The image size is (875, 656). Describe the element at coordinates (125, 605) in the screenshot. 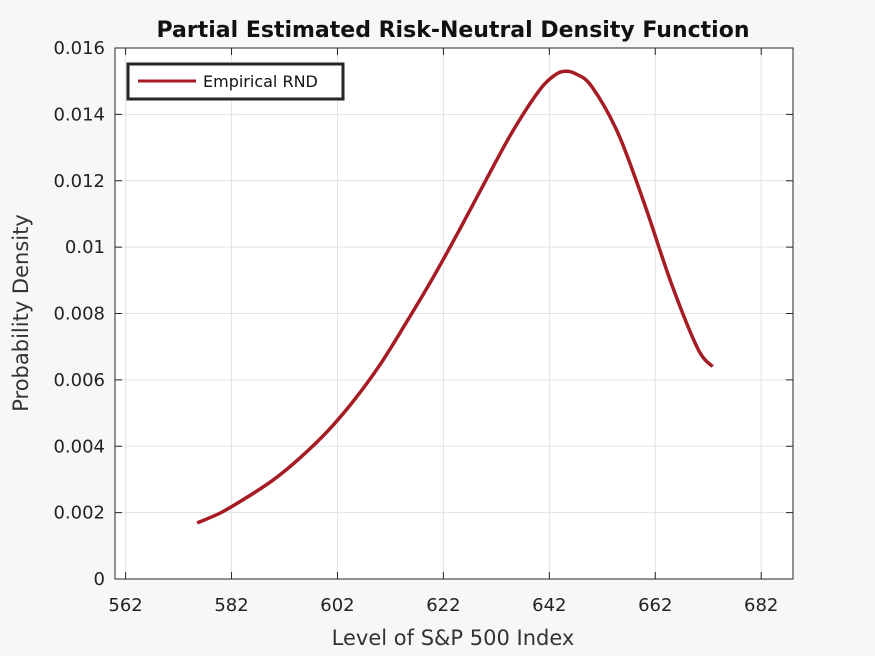

I see `x-tick-label: 562` at that location.